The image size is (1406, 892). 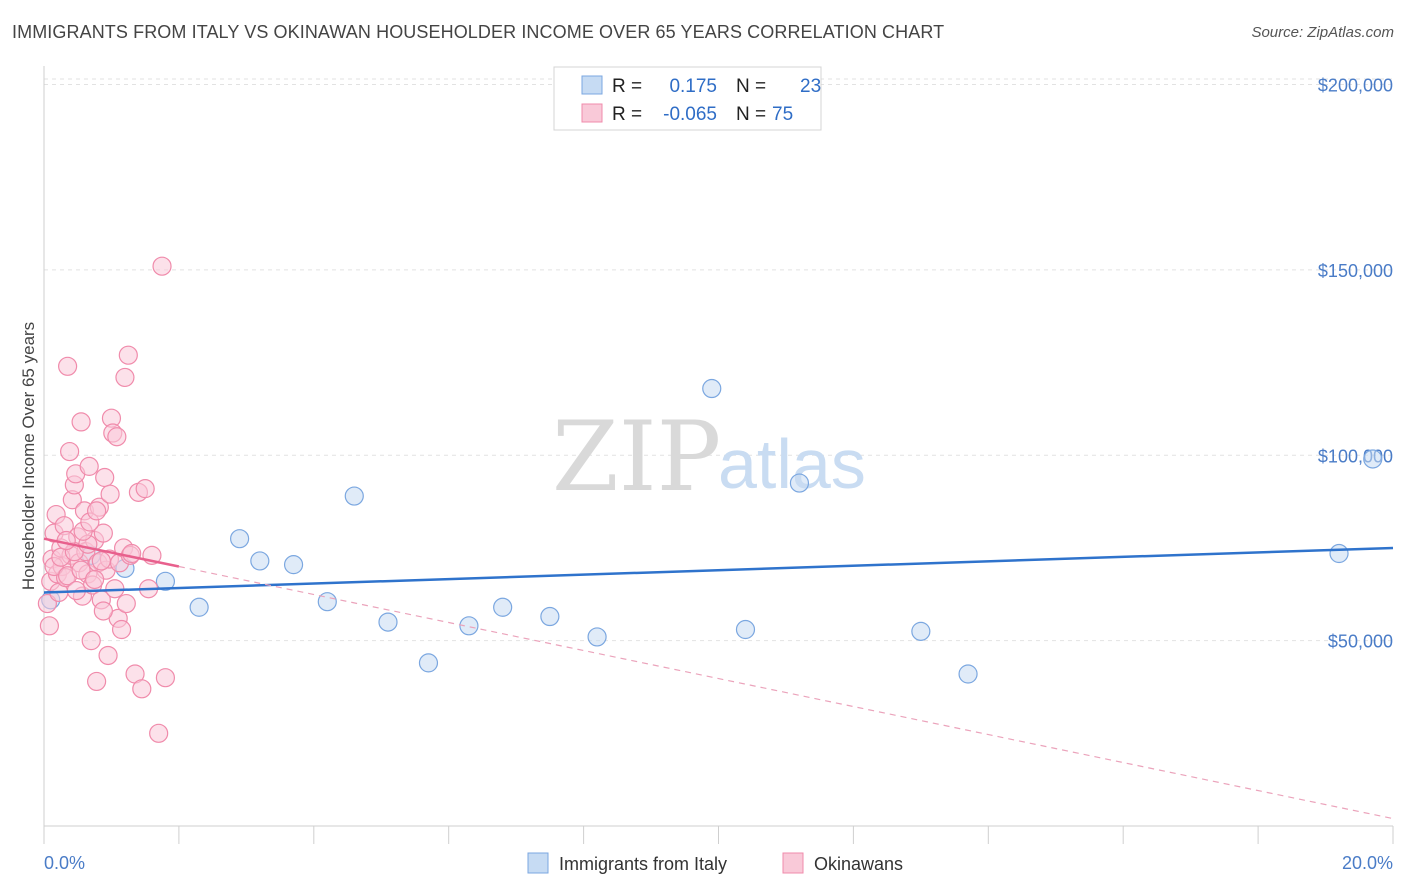 What do you see at coordinates (1360, 642) in the screenshot?
I see `y-tick-label-0: $50,000` at bounding box center [1360, 642].